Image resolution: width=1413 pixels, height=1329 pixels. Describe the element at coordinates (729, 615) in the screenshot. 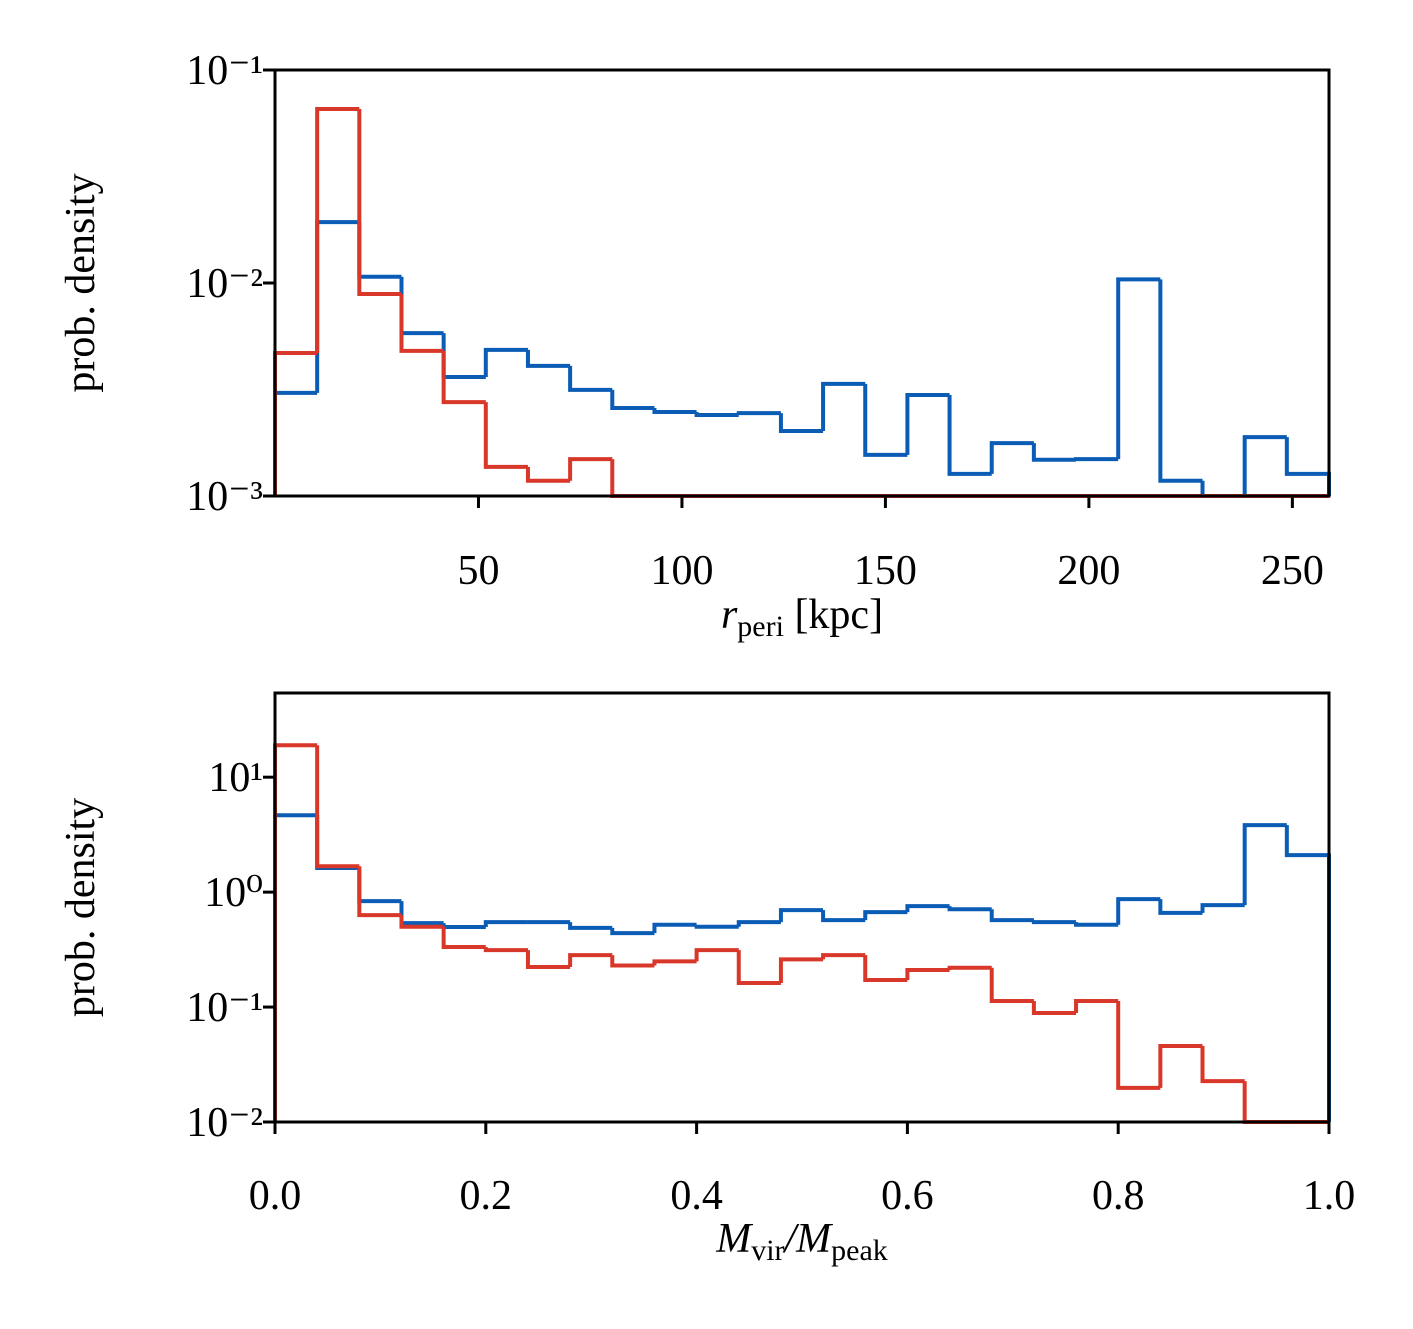

I see `x-label-part: r` at that location.